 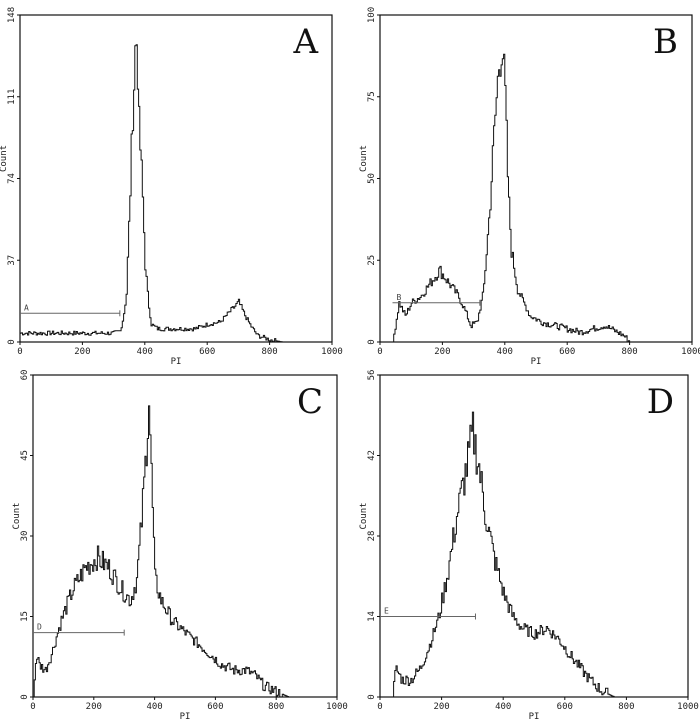 What do you see at coordinates (25, 616) in the screenshot?
I see `y-tick-label: 15` at bounding box center [25, 616].